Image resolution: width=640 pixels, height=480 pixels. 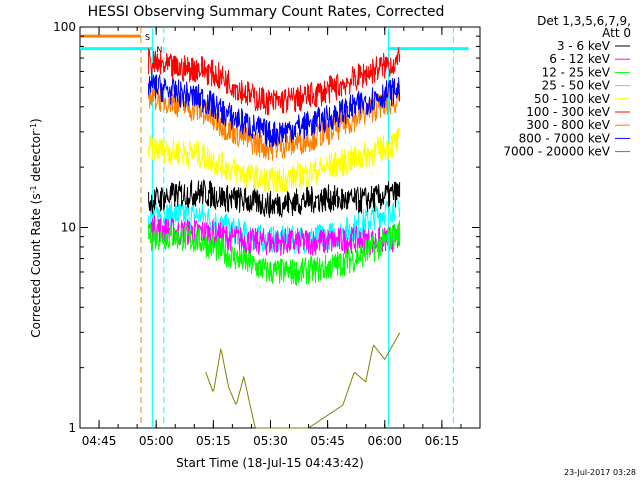 I want to click on legend-entry-label: 800 - 7000 keV, so click(x=565, y=138).